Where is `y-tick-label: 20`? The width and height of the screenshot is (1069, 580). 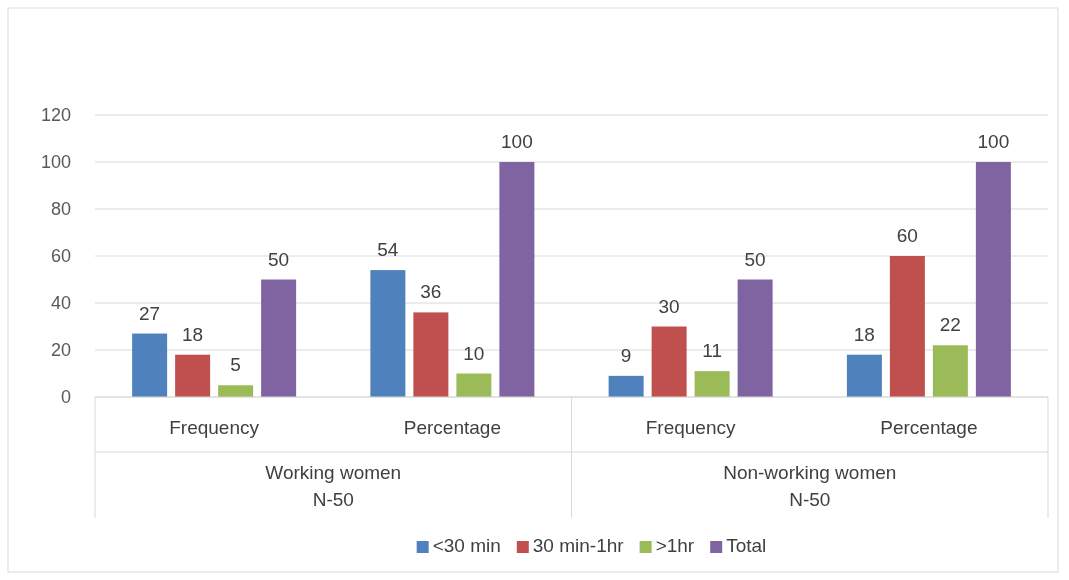
y-tick-label: 20 is located at coordinates (60, 350).